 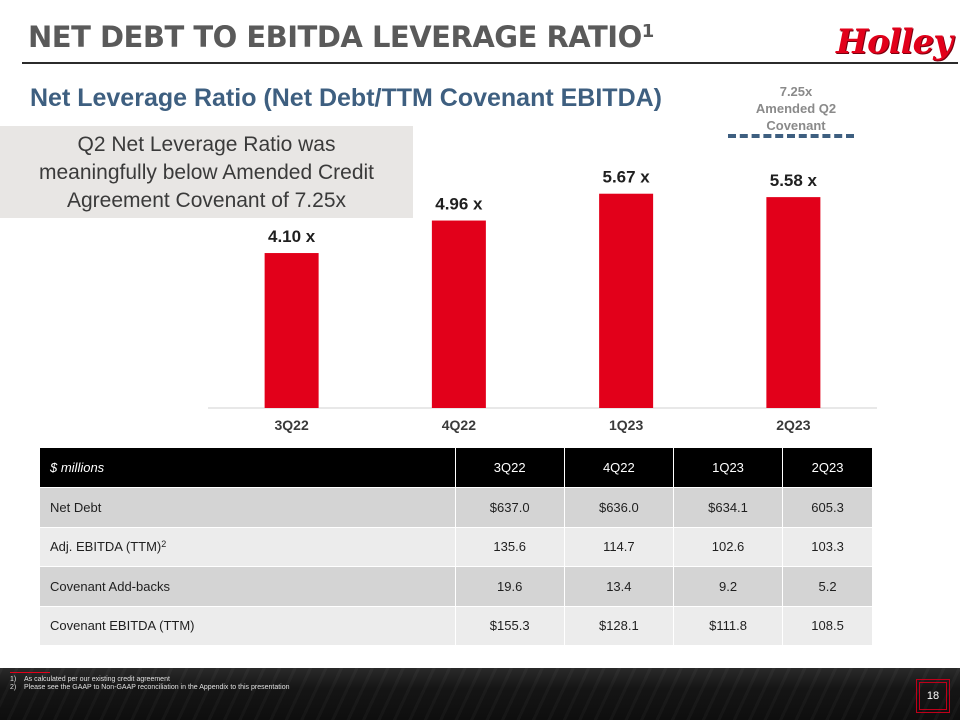 I want to click on table-cell: 5.2, so click(x=827, y=586).